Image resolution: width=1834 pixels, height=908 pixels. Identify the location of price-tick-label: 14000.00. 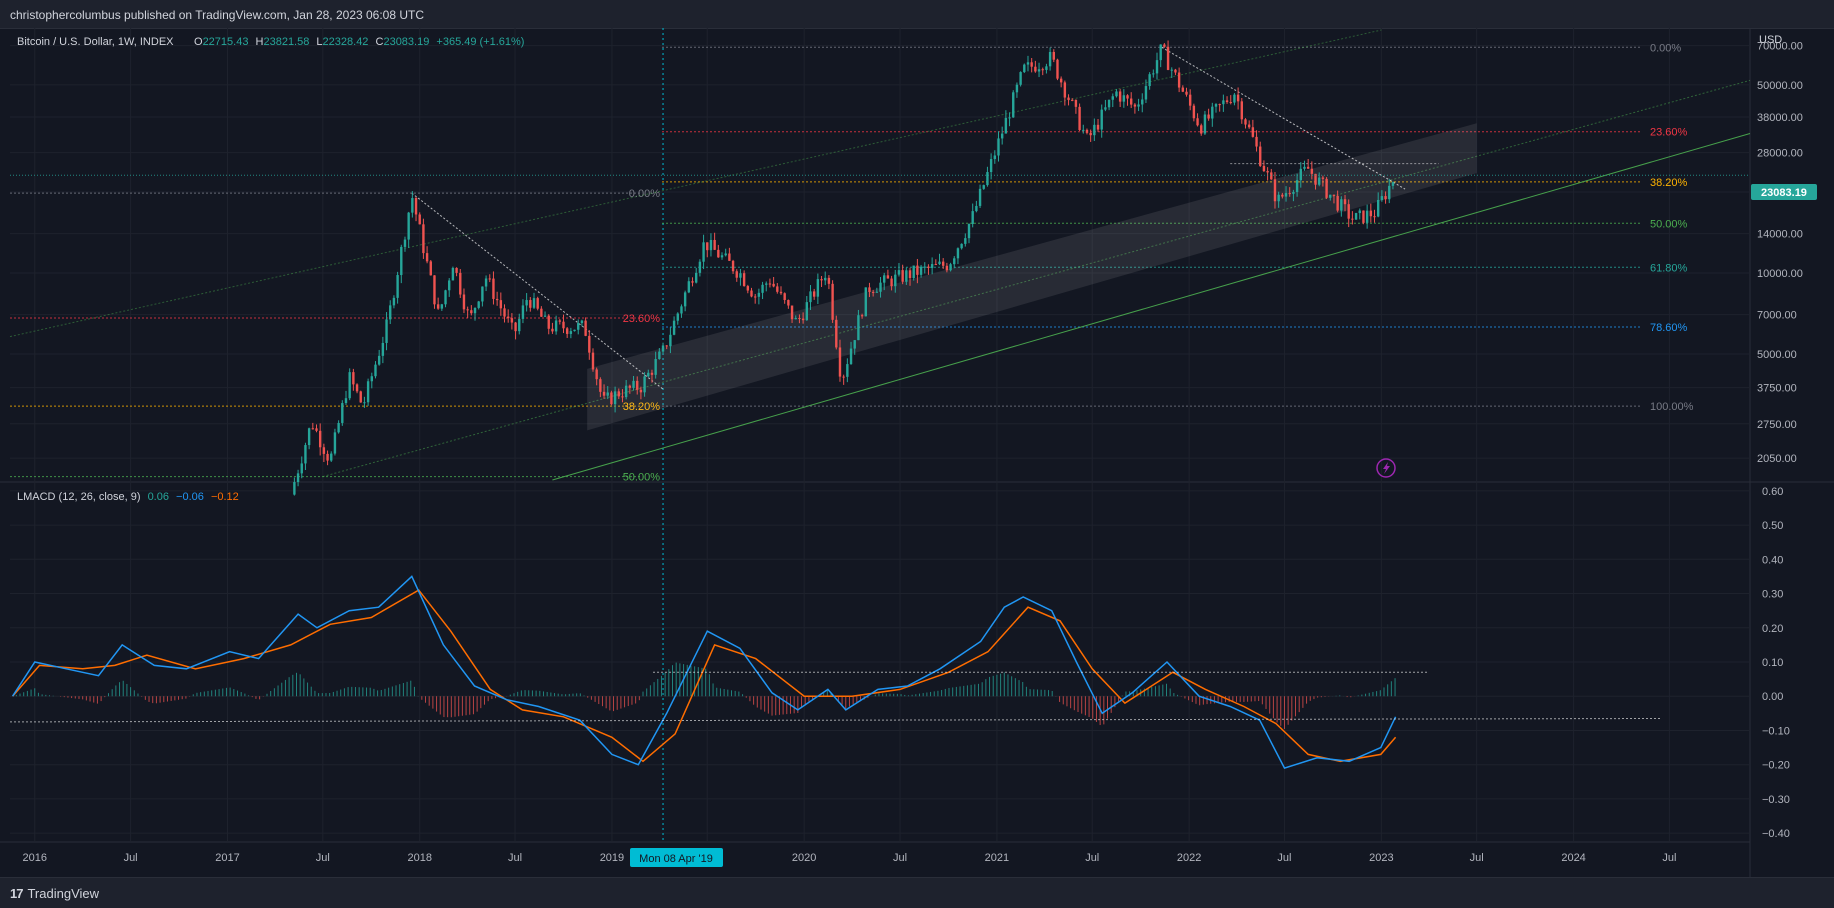
(1780, 235).